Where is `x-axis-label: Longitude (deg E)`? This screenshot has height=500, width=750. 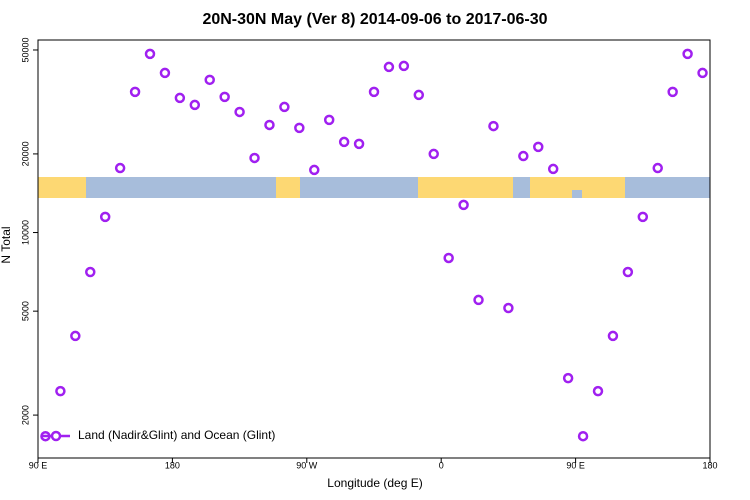
x-axis-label: Longitude (deg E) is located at coordinates (374, 483).